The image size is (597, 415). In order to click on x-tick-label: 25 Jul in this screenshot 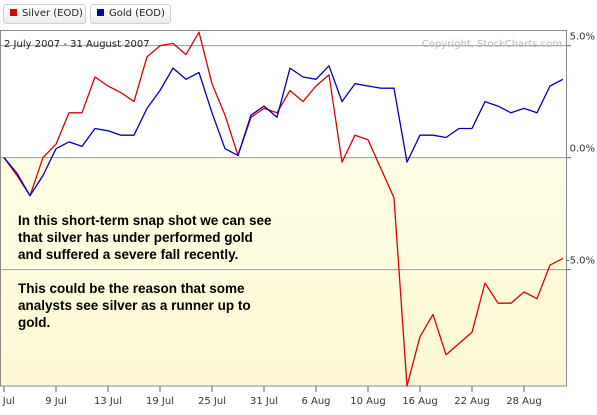, I will do `click(212, 401)`.